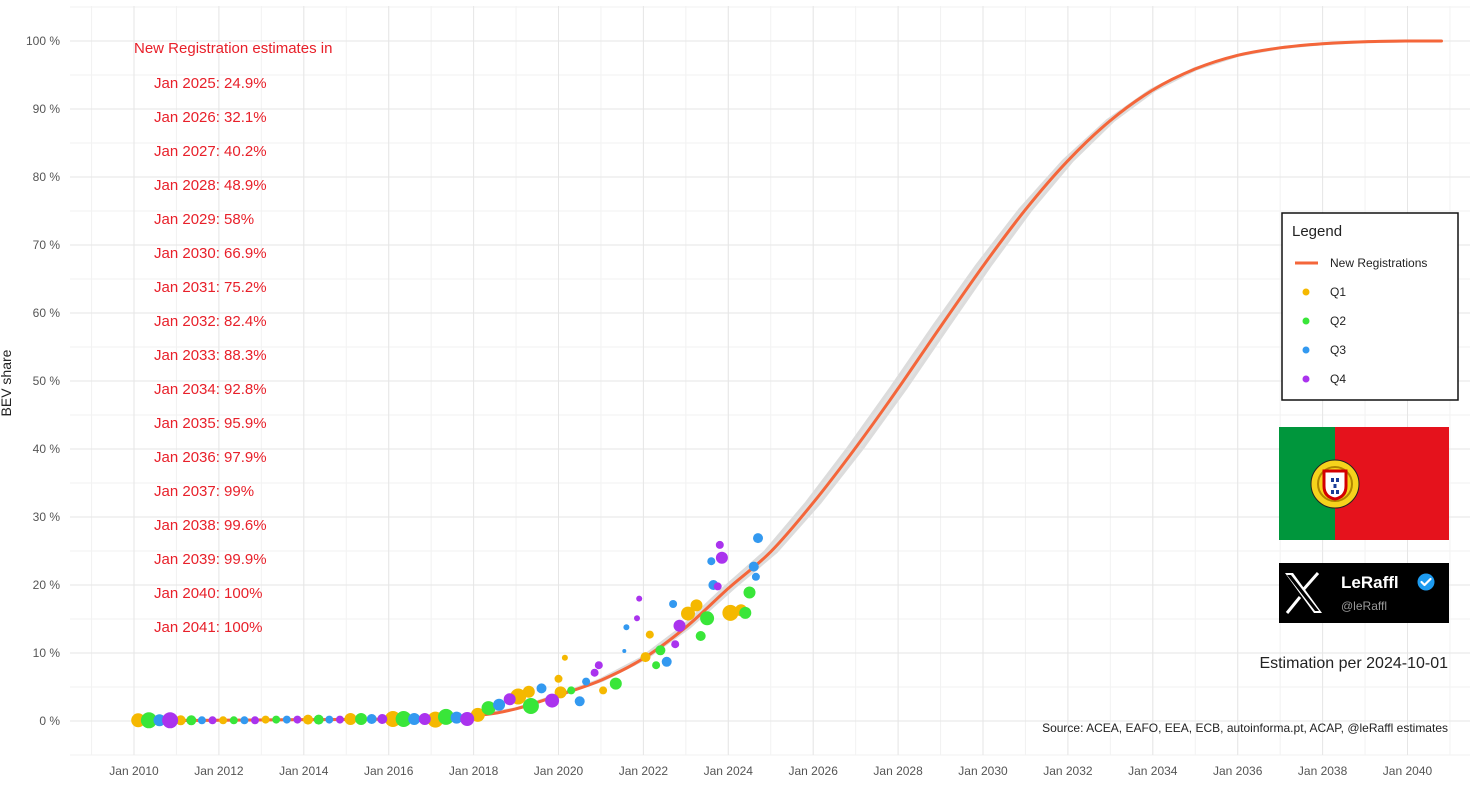  Describe the element at coordinates (210, 117) in the screenshot. I see `estimate-line: Jan 2026: 32.1%` at that location.